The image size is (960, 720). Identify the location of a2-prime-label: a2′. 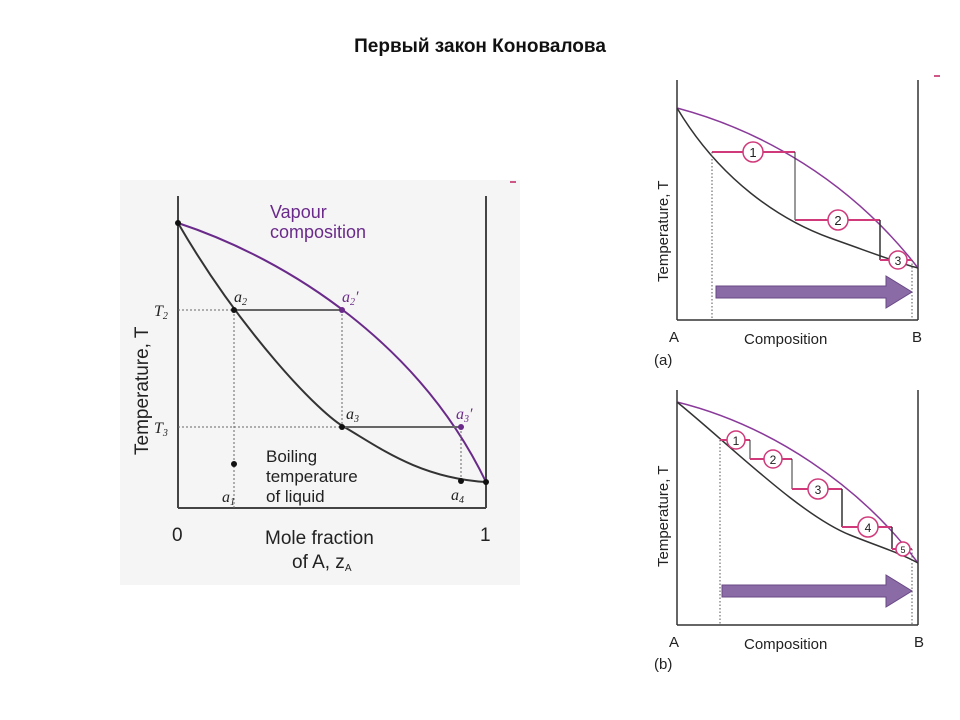
(350, 298).